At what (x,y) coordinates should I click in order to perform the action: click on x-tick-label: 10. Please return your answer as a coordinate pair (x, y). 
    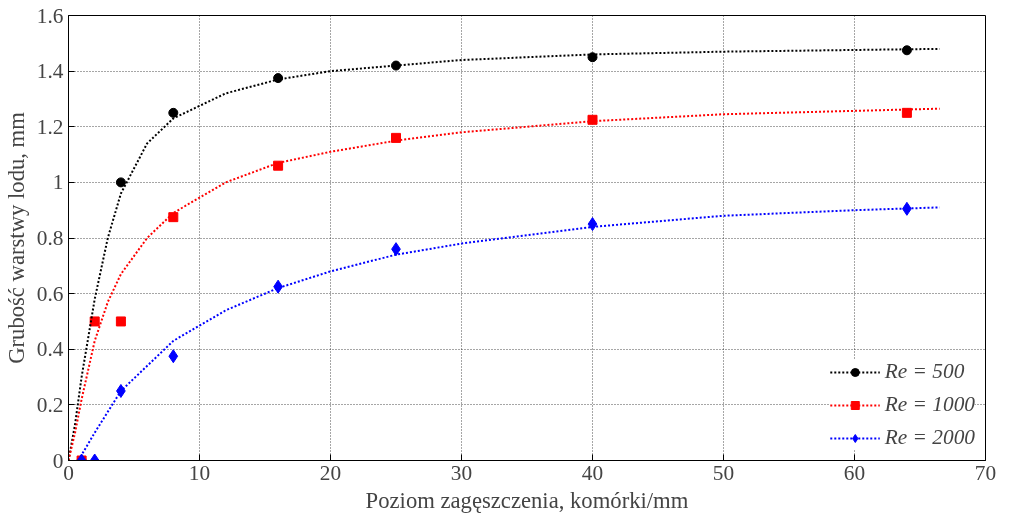
    Looking at the image, I should click on (199, 472).